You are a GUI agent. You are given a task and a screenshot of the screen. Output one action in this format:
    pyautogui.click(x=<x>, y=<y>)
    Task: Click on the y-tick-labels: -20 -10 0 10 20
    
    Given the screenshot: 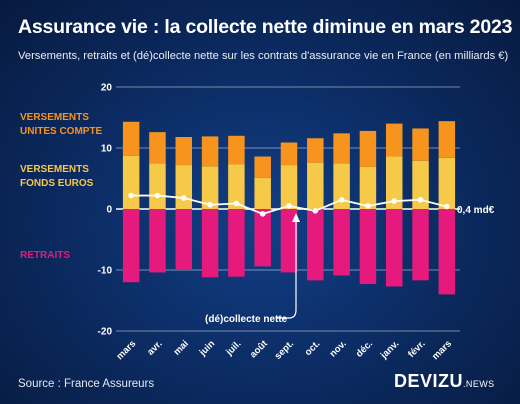 What is the action you would take?
    pyautogui.click(x=105, y=210)
    